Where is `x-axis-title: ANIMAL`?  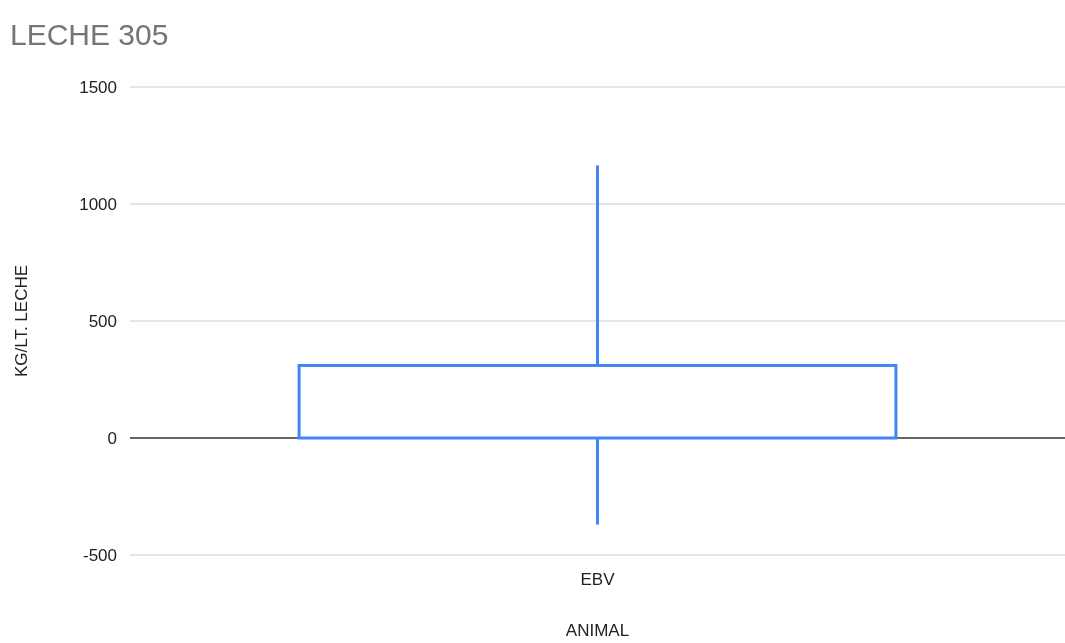 x-axis-title: ANIMAL is located at coordinates (597, 630).